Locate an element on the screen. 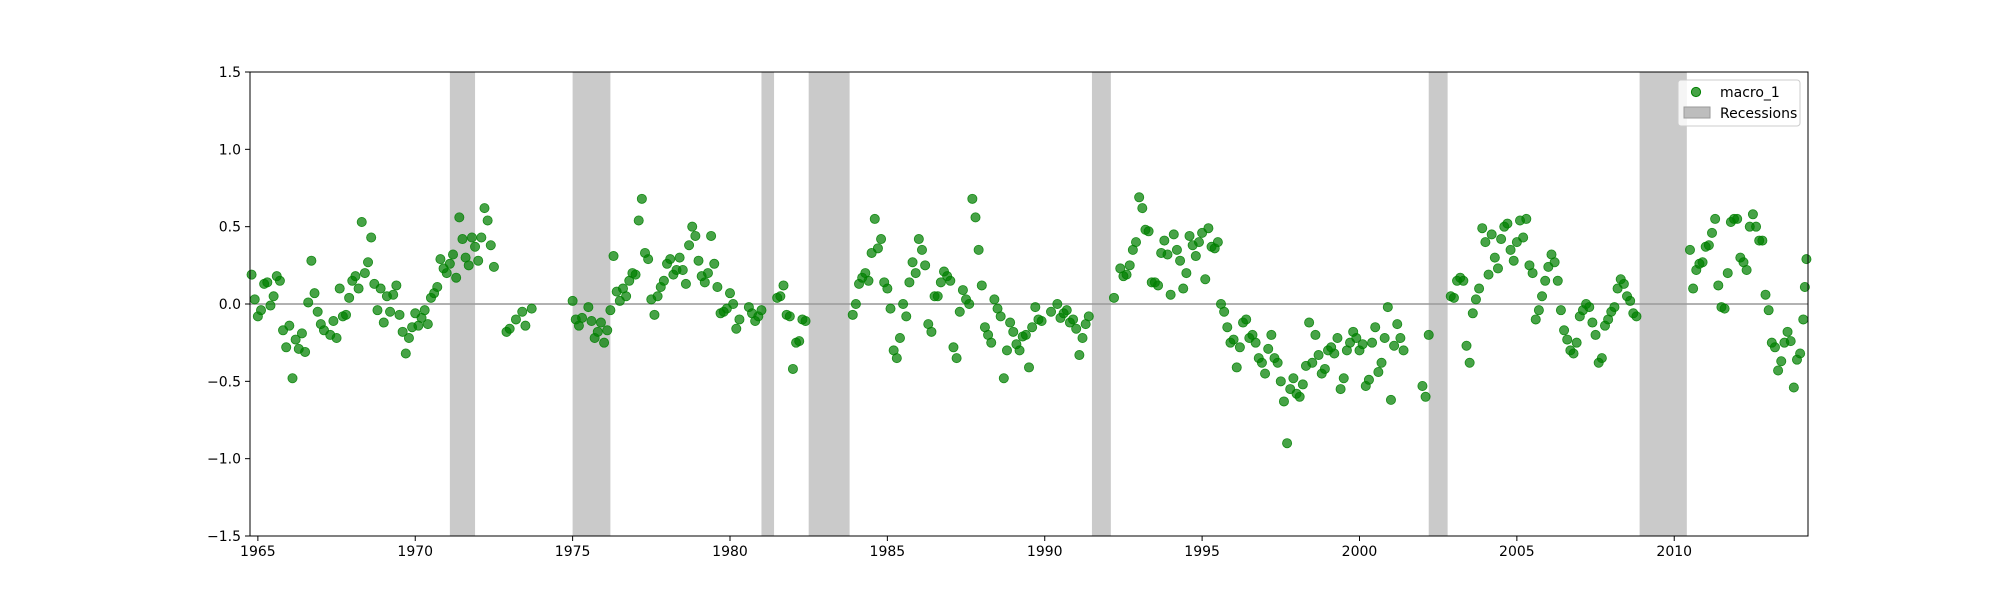 The image size is (2000, 600). legend-label-macro-1: macro_1 is located at coordinates (1750, 93).